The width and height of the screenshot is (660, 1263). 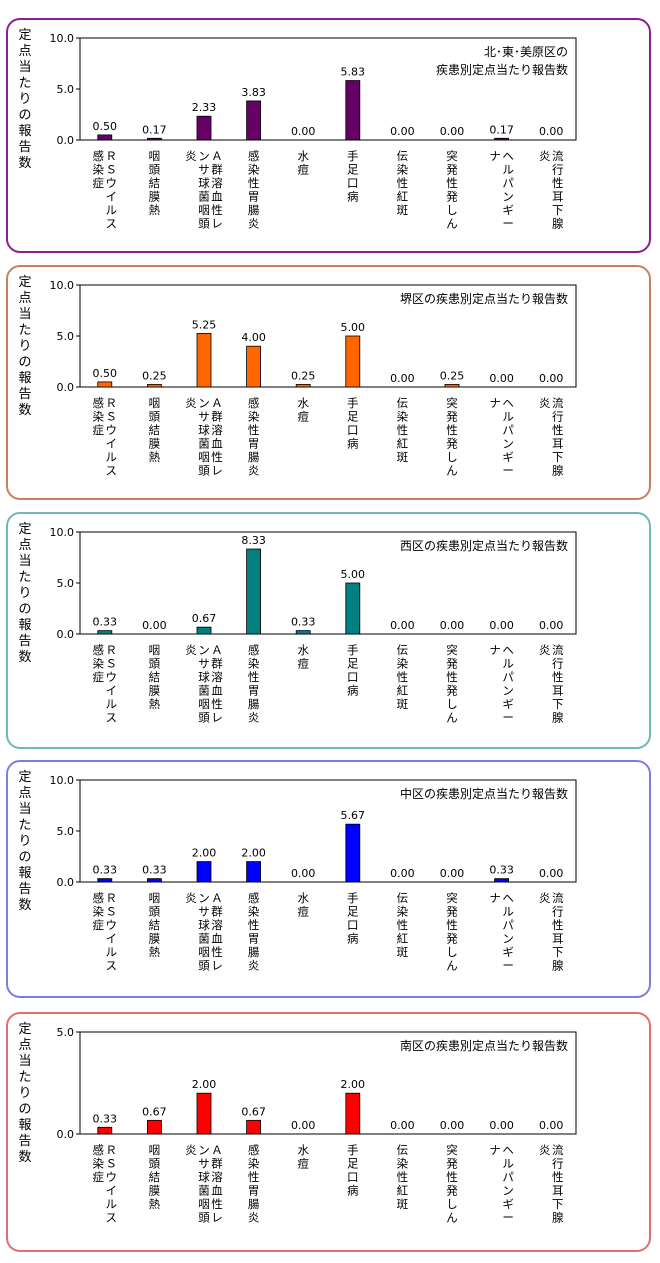 What do you see at coordinates (558, 170) in the screenshot?
I see `svg-text: 行` at bounding box center [558, 170].